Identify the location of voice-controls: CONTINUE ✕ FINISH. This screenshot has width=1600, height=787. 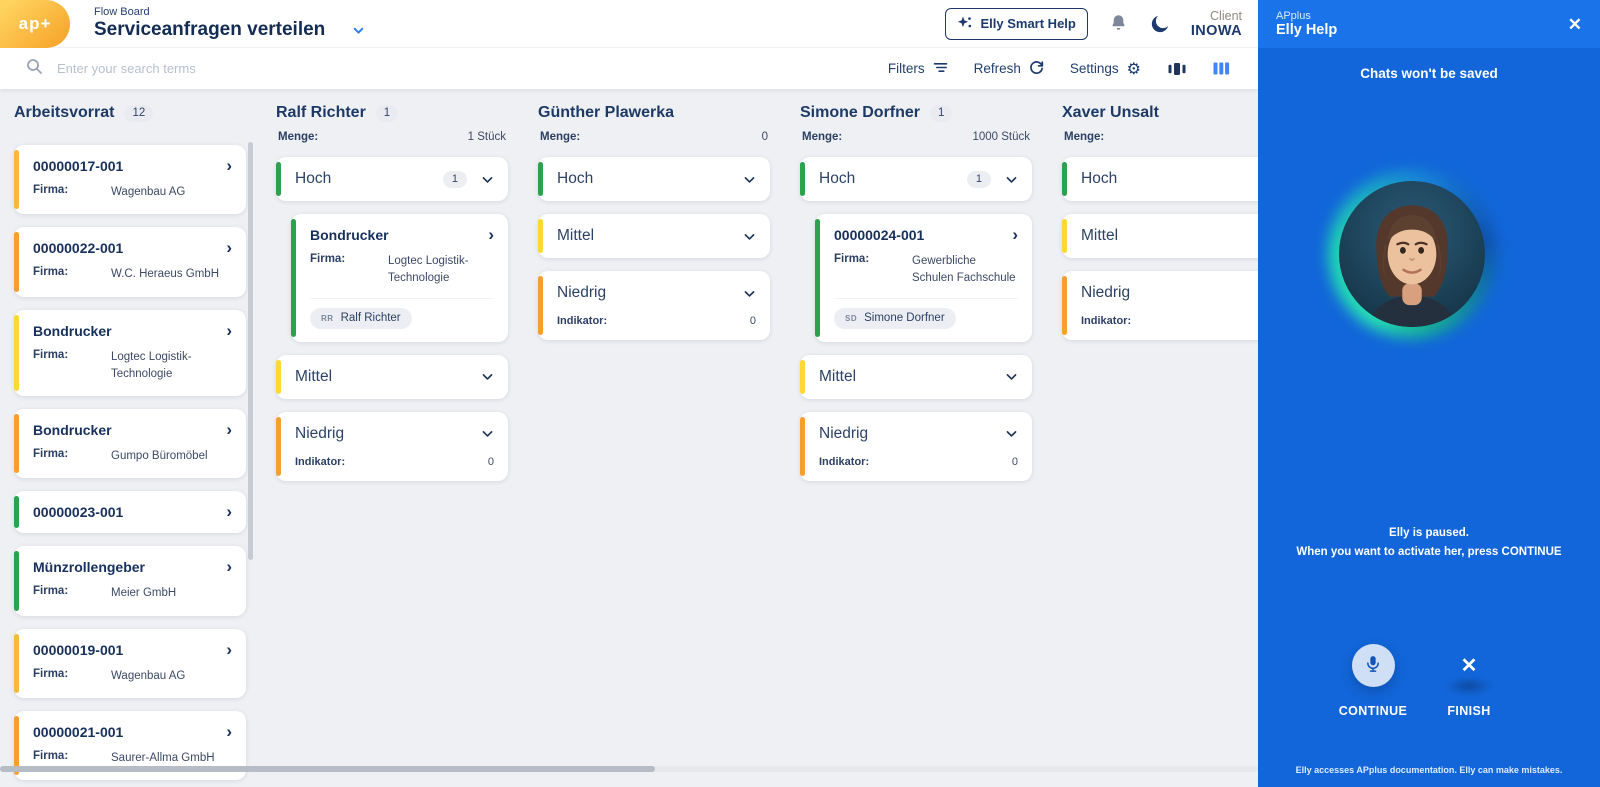
(1421, 681).